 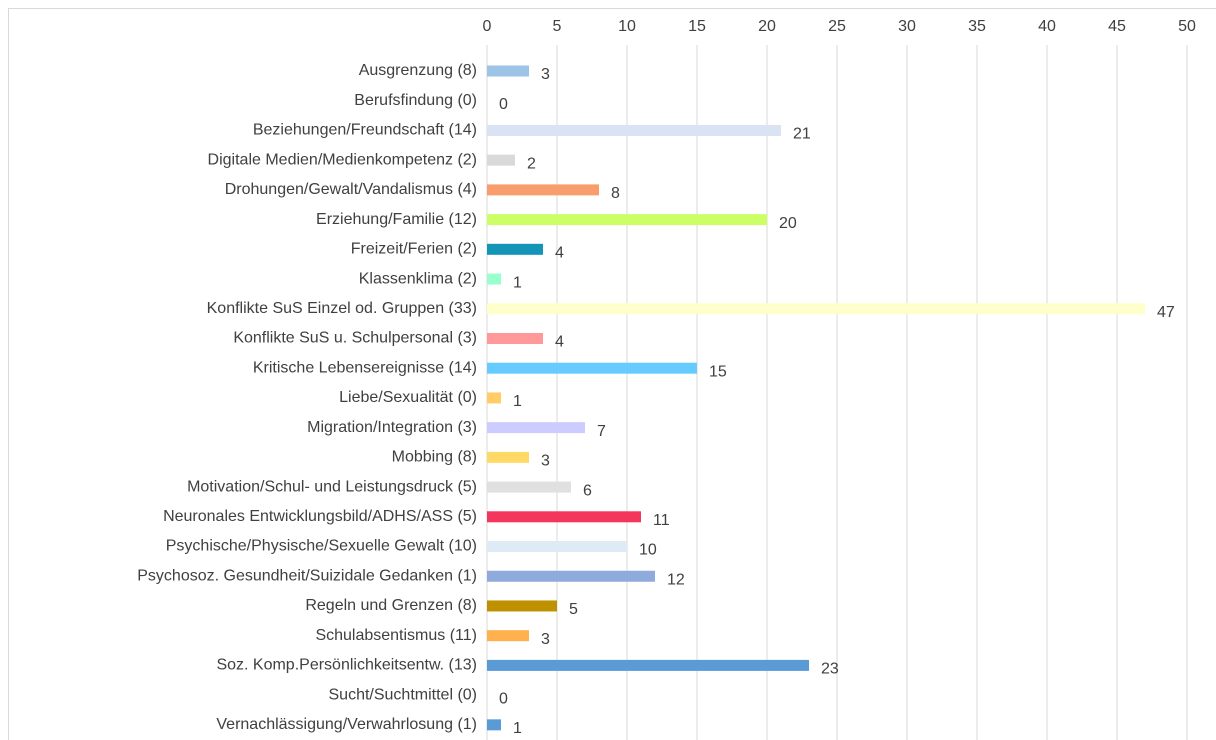 What do you see at coordinates (320, 516) in the screenshot?
I see `y-tick-label: Neuronales Entwicklungsbild/ADHS/ASS (5)` at bounding box center [320, 516].